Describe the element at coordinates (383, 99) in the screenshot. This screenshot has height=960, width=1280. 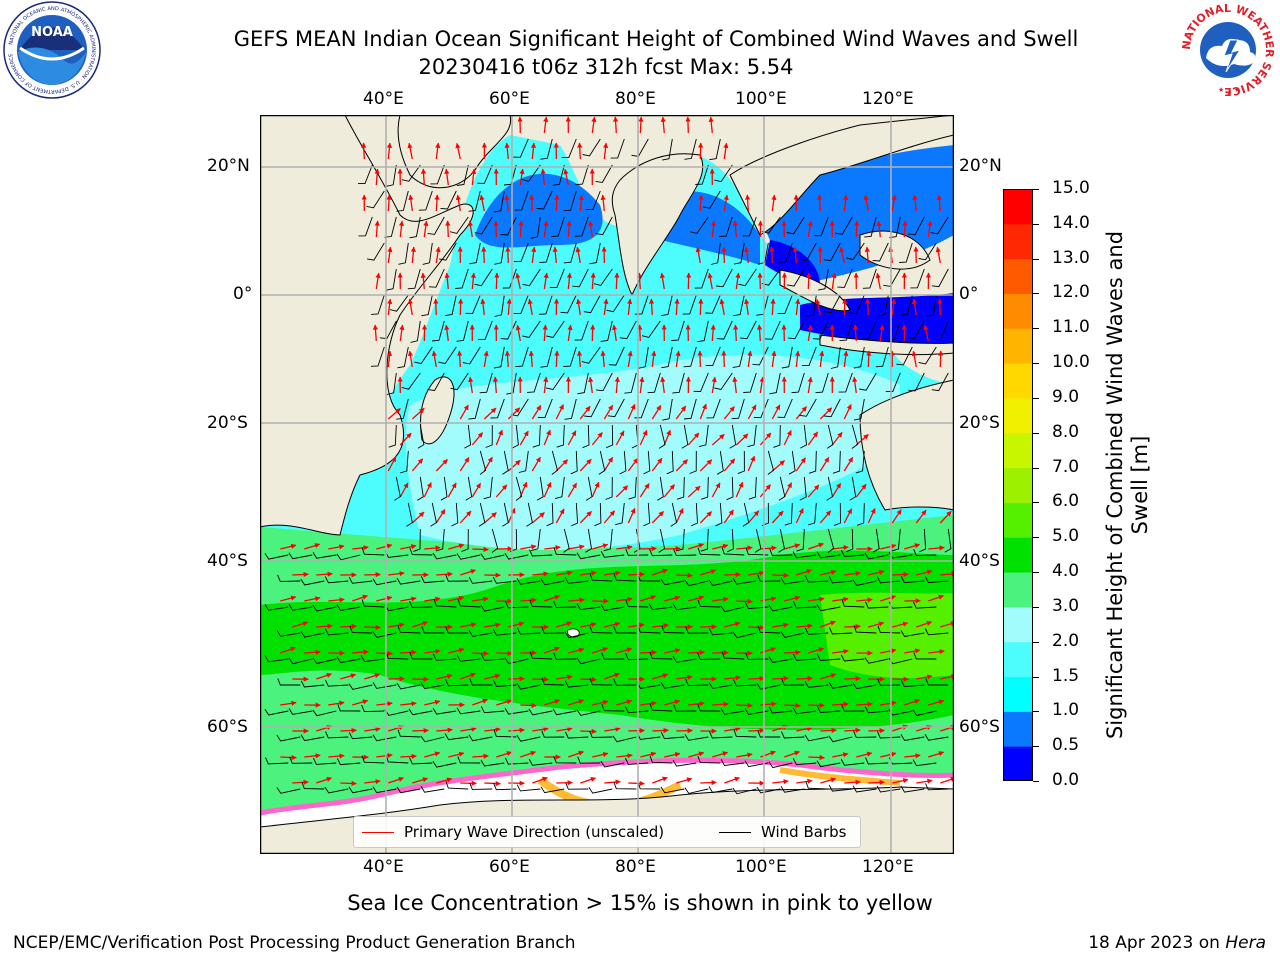
I see `lon-tick-top-40e: 40°E` at that location.